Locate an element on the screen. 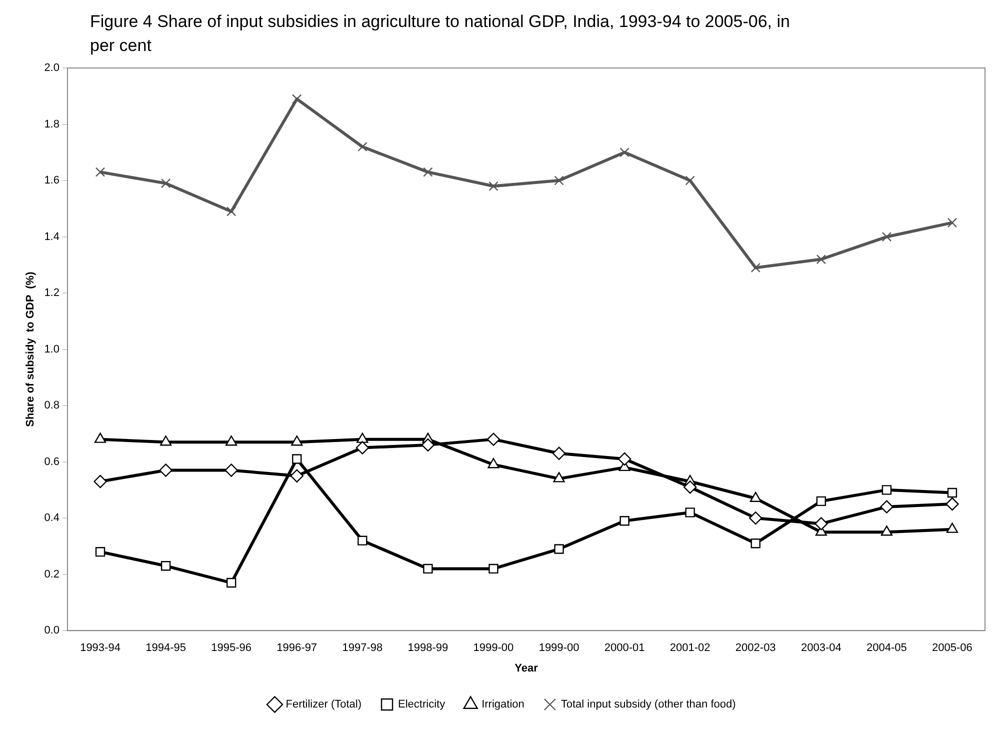  y-tick-label: 1.0 is located at coordinates (52, 349).